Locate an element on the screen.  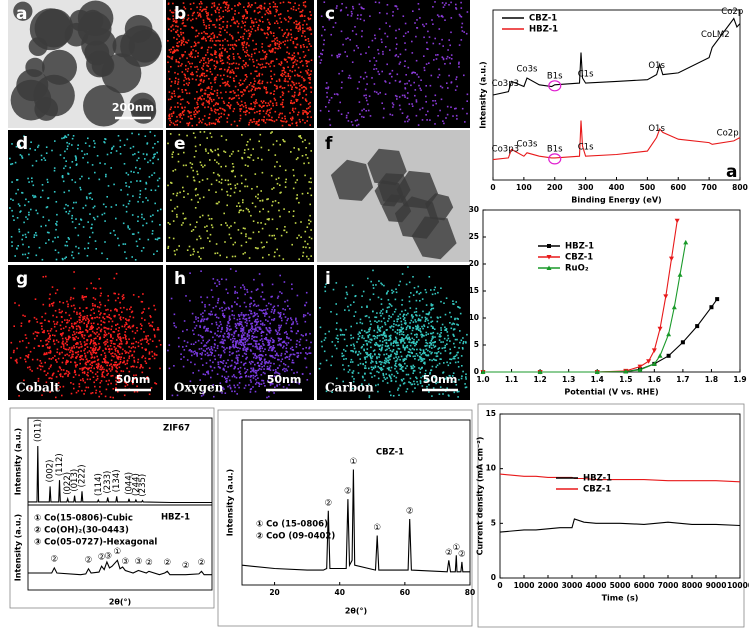
micrograph: d is located at coordinates (85, 196).